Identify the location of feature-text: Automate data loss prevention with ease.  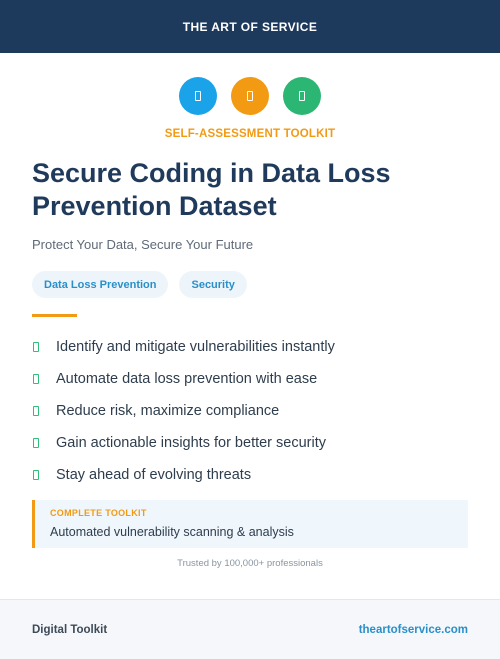
(187, 379).